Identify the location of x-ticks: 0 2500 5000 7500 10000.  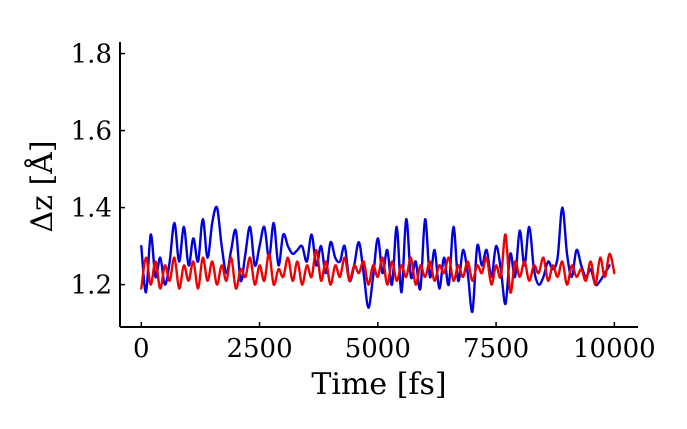
(394, 343).